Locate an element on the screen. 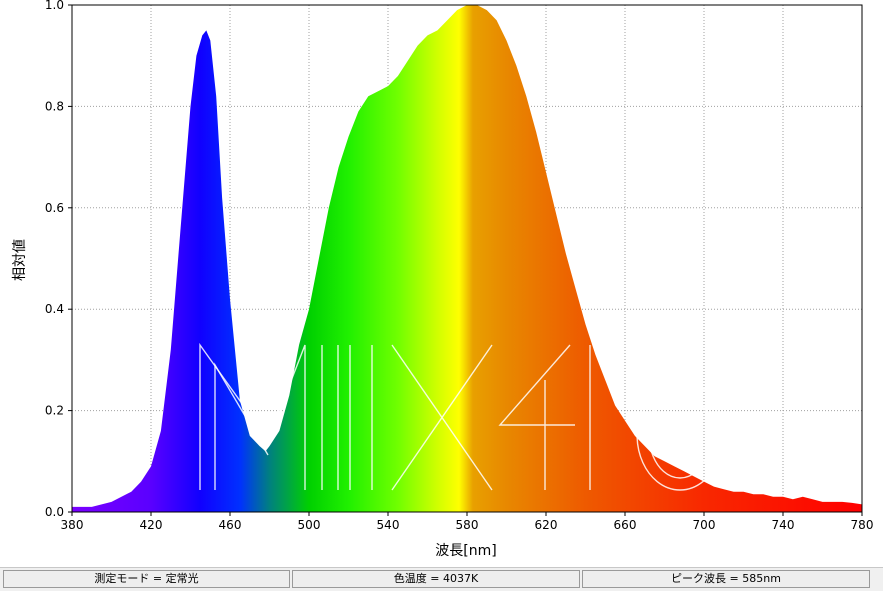 Image resolution: width=883 pixels, height=591 pixels. y-tick-label: 0.8 is located at coordinates (54, 106).